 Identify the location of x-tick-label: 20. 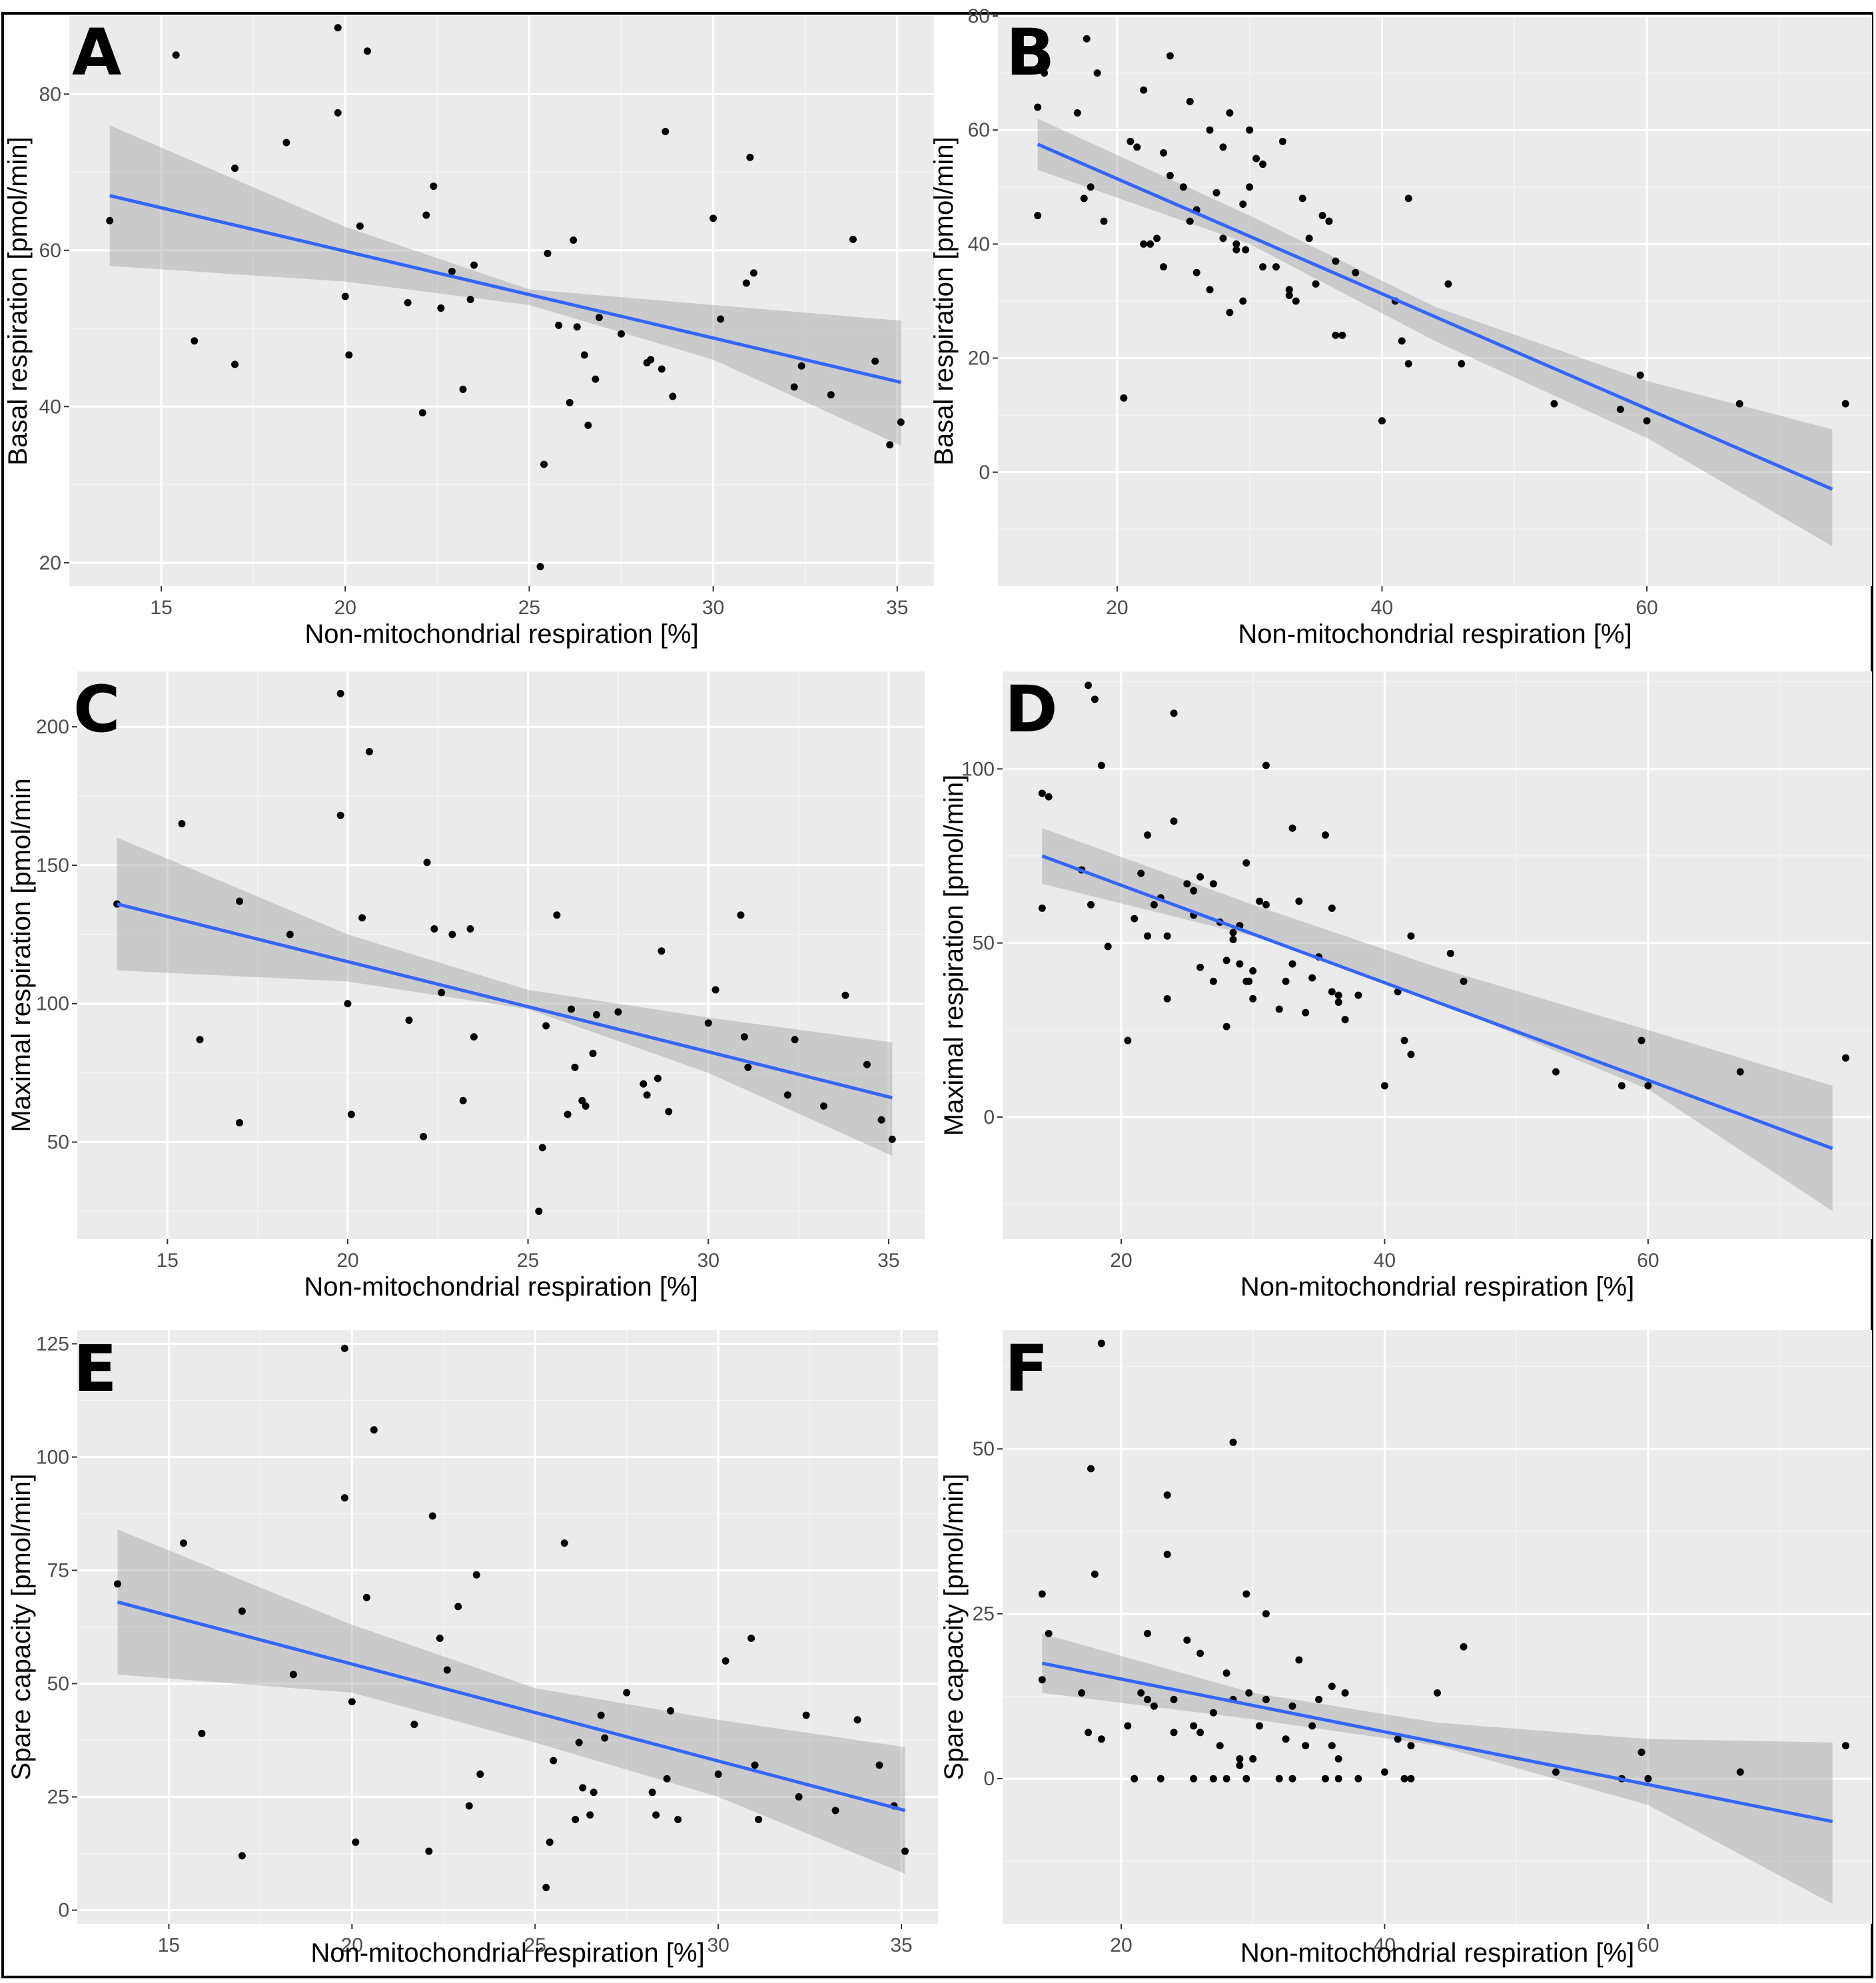
(352, 1945).